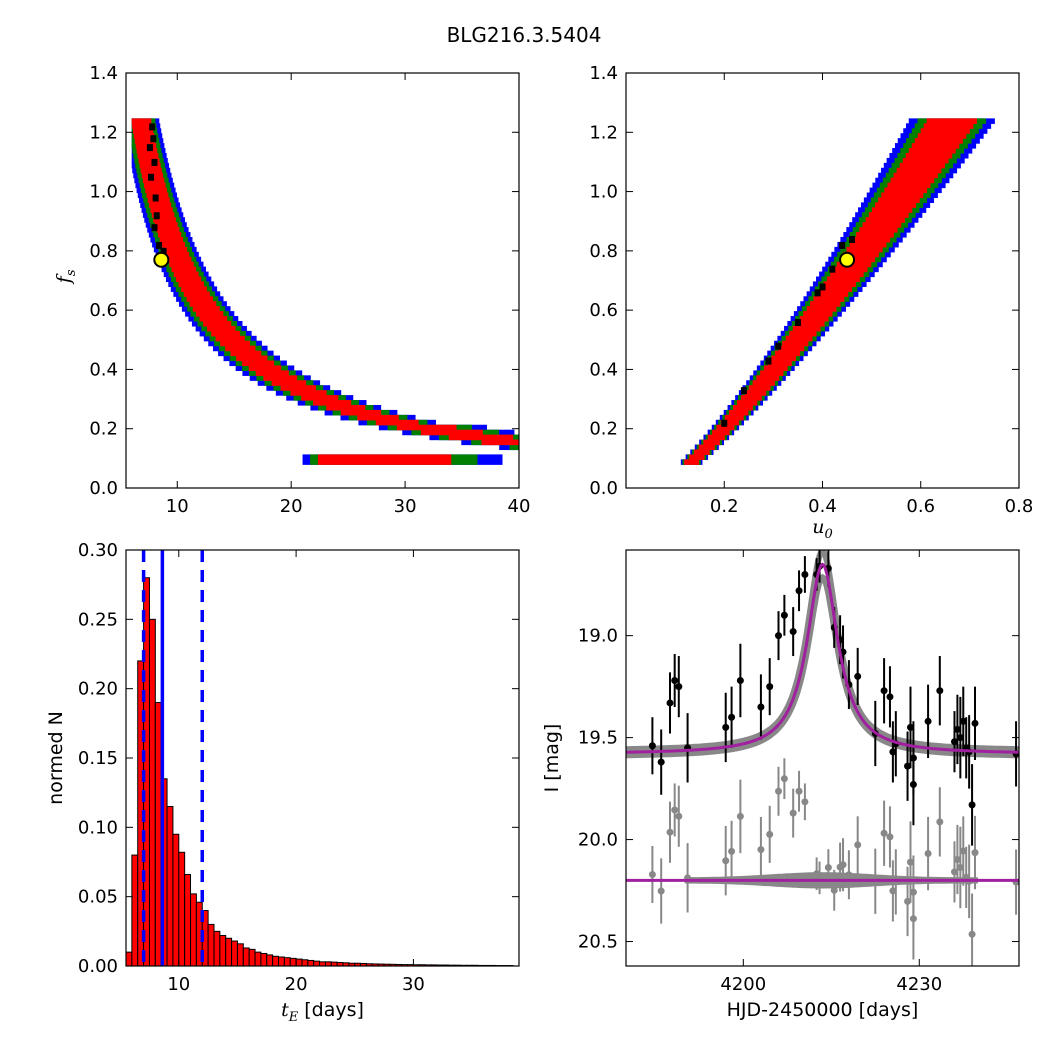 The image size is (1050, 1050). Describe the element at coordinates (603, 488) in the screenshot. I see `y-tick-label: 0.0` at that location.